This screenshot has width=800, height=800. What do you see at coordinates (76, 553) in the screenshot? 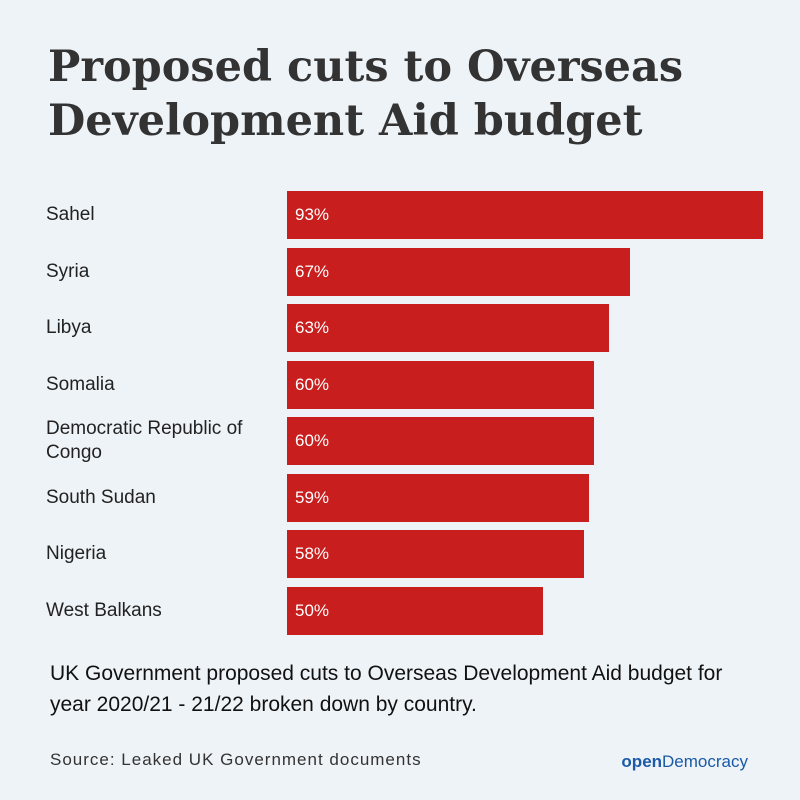
I see `category-label: Nigeria` at bounding box center [76, 553].